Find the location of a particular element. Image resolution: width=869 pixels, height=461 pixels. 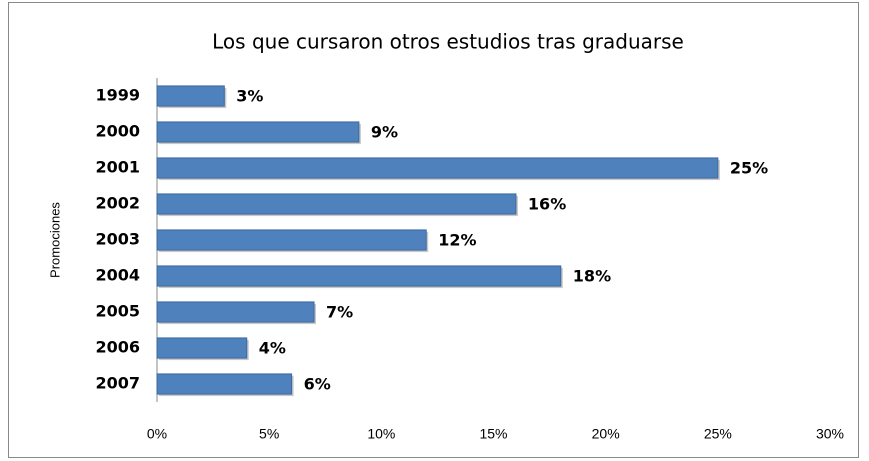

y-tick-label: 1999 is located at coordinates (117, 95).